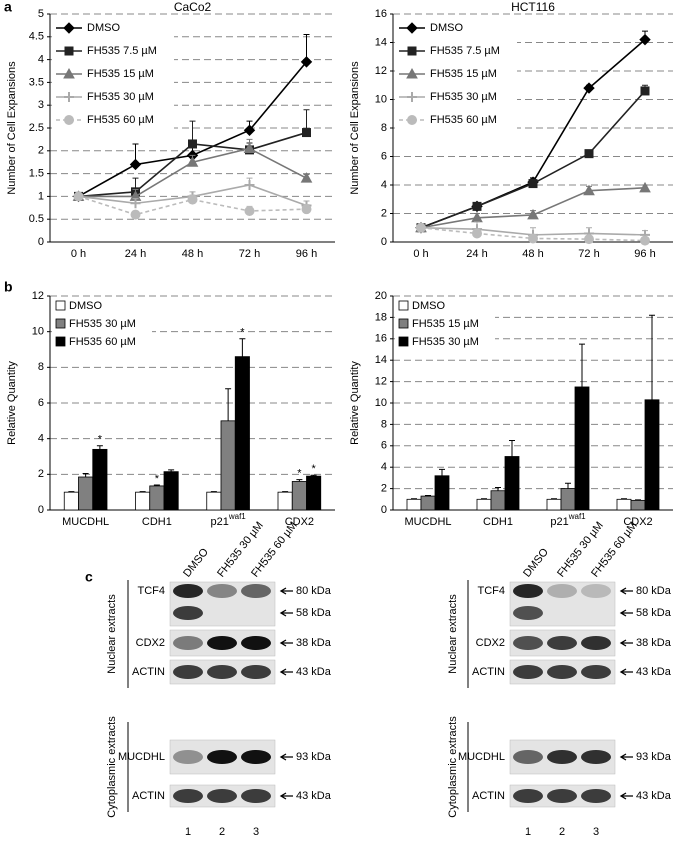 Image resolution: width=685 pixels, height=842 pixels. I want to click on category: 0 h, so click(420, 254).